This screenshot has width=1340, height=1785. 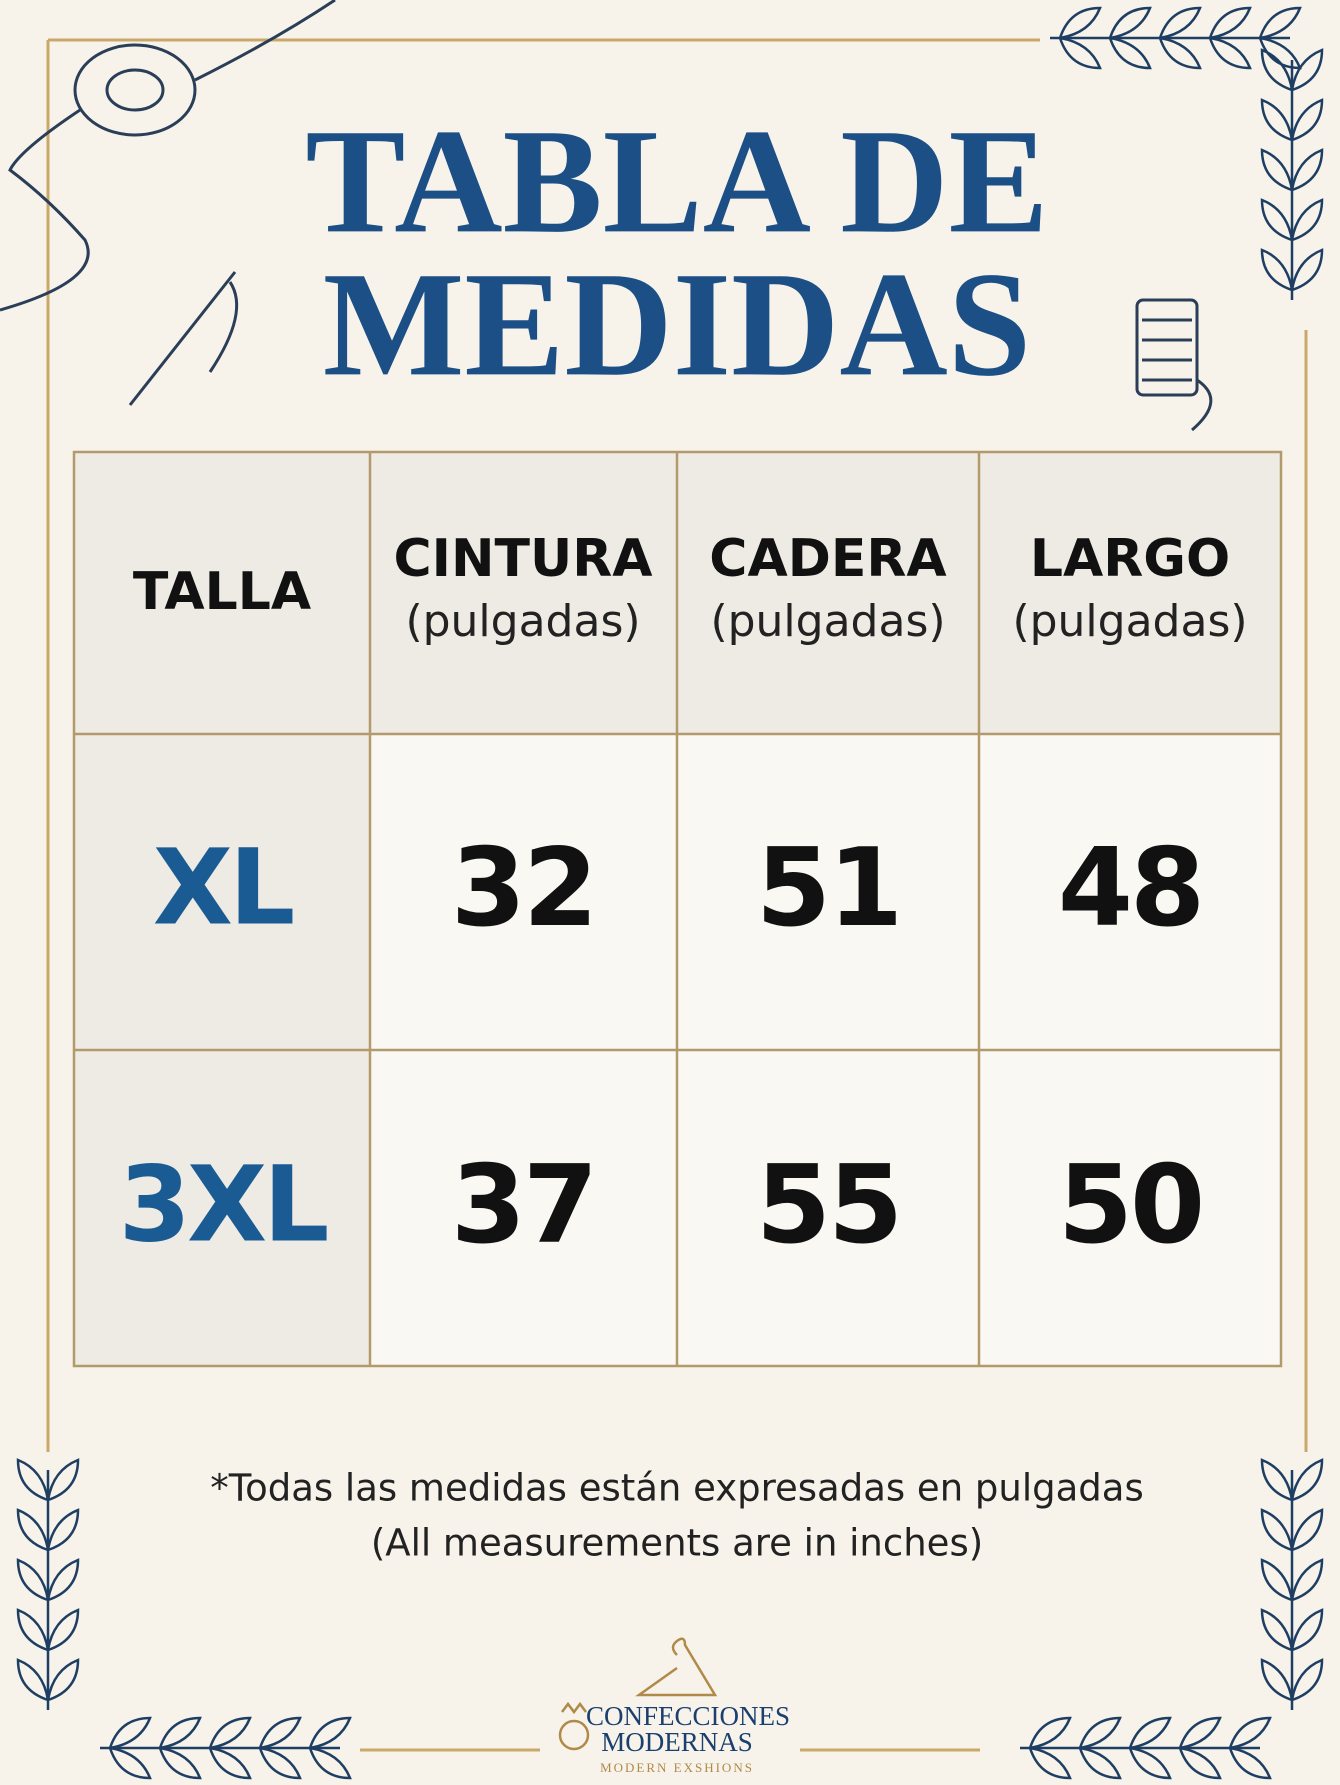 What do you see at coordinates (1130, 1205) in the screenshot?
I see `value-cell: 50` at bounding box center [1130, 1205].